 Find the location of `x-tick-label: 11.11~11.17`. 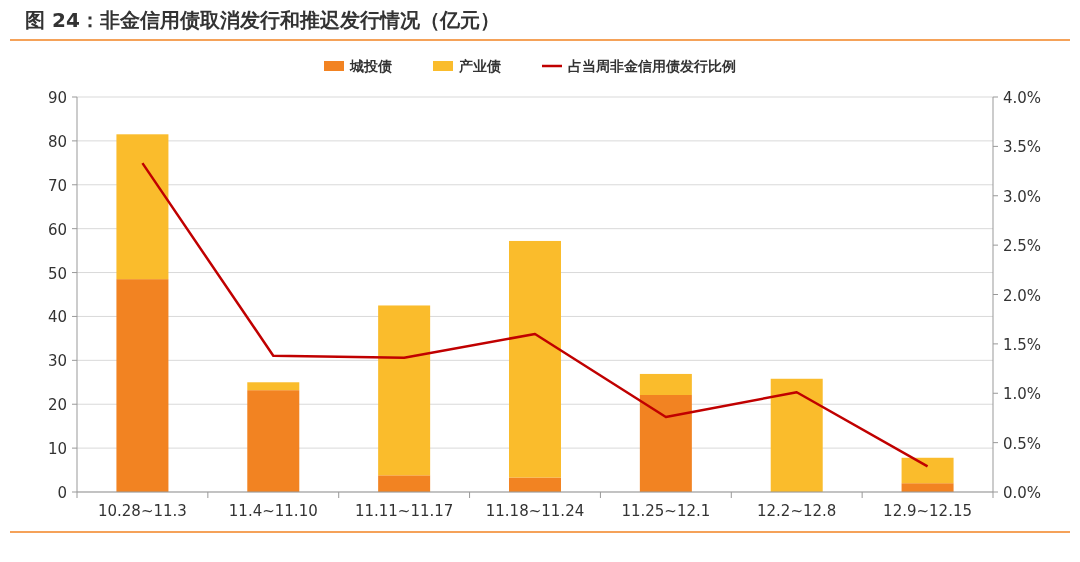

x-tick-label: 11.11~11.17 is located at coordinates (404, 511).